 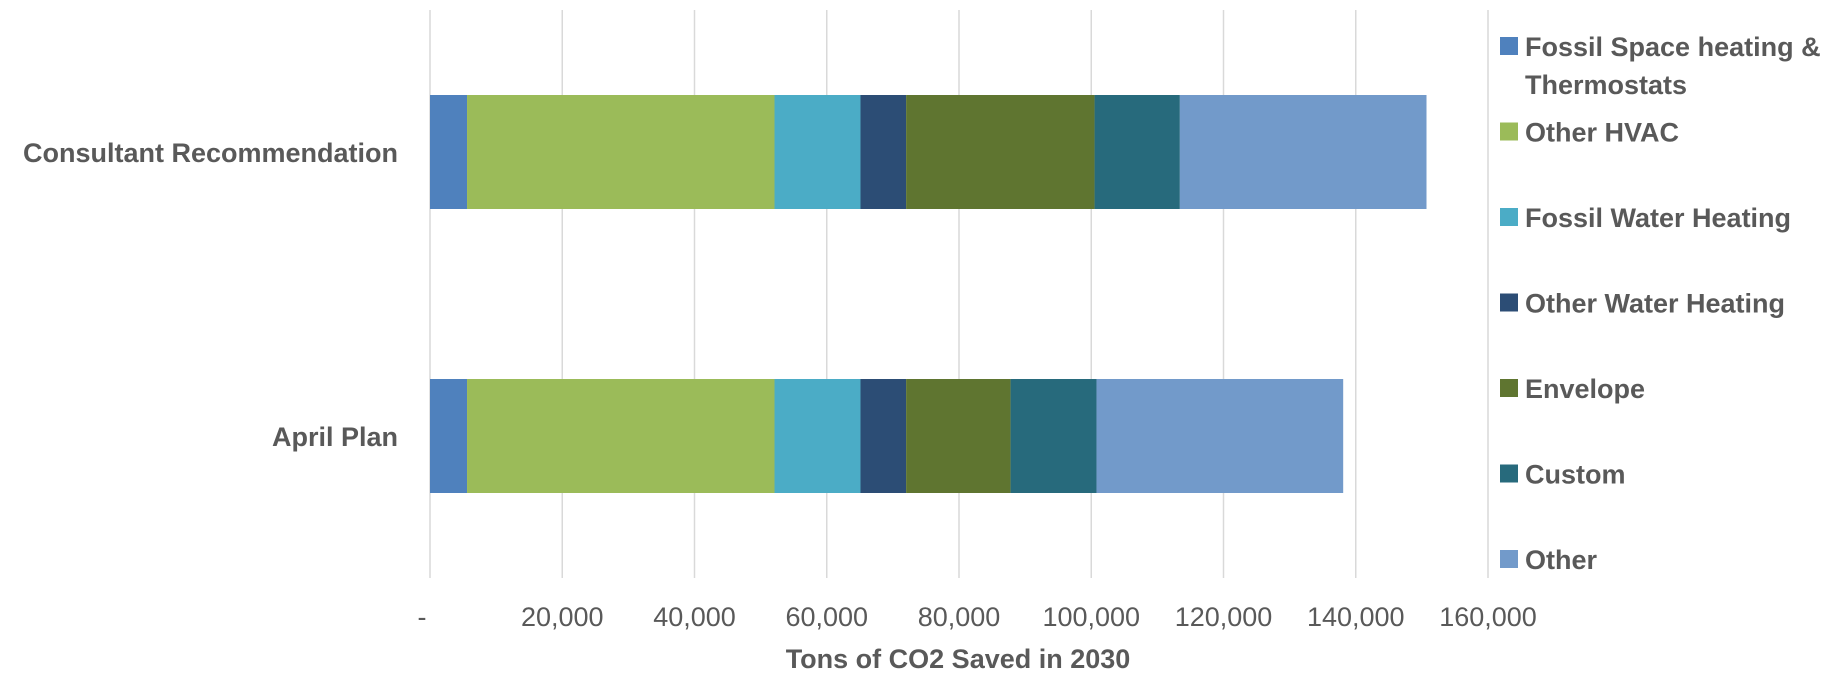 I want to click on legend-label: Other HVAC, so click(x=1602, y=133).